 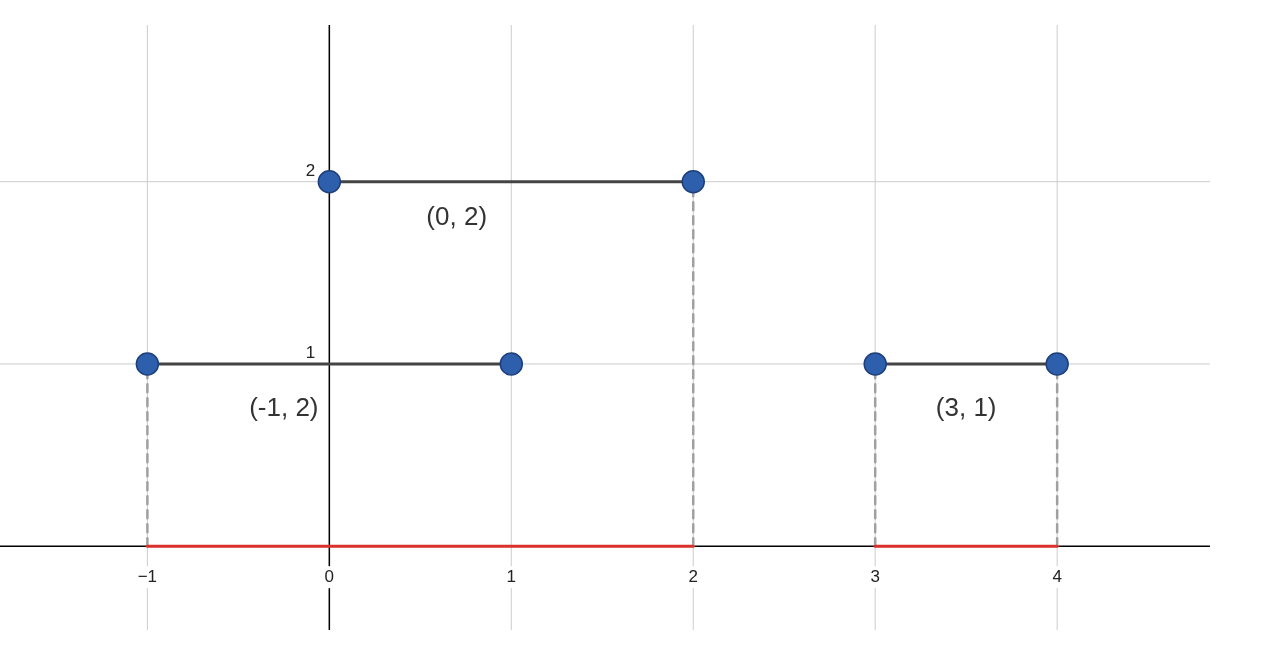 What do you see at coordinates (1057, 577) in the screenshot?
I see `x-tick-label: 4` at bounding box center [1057, 577].